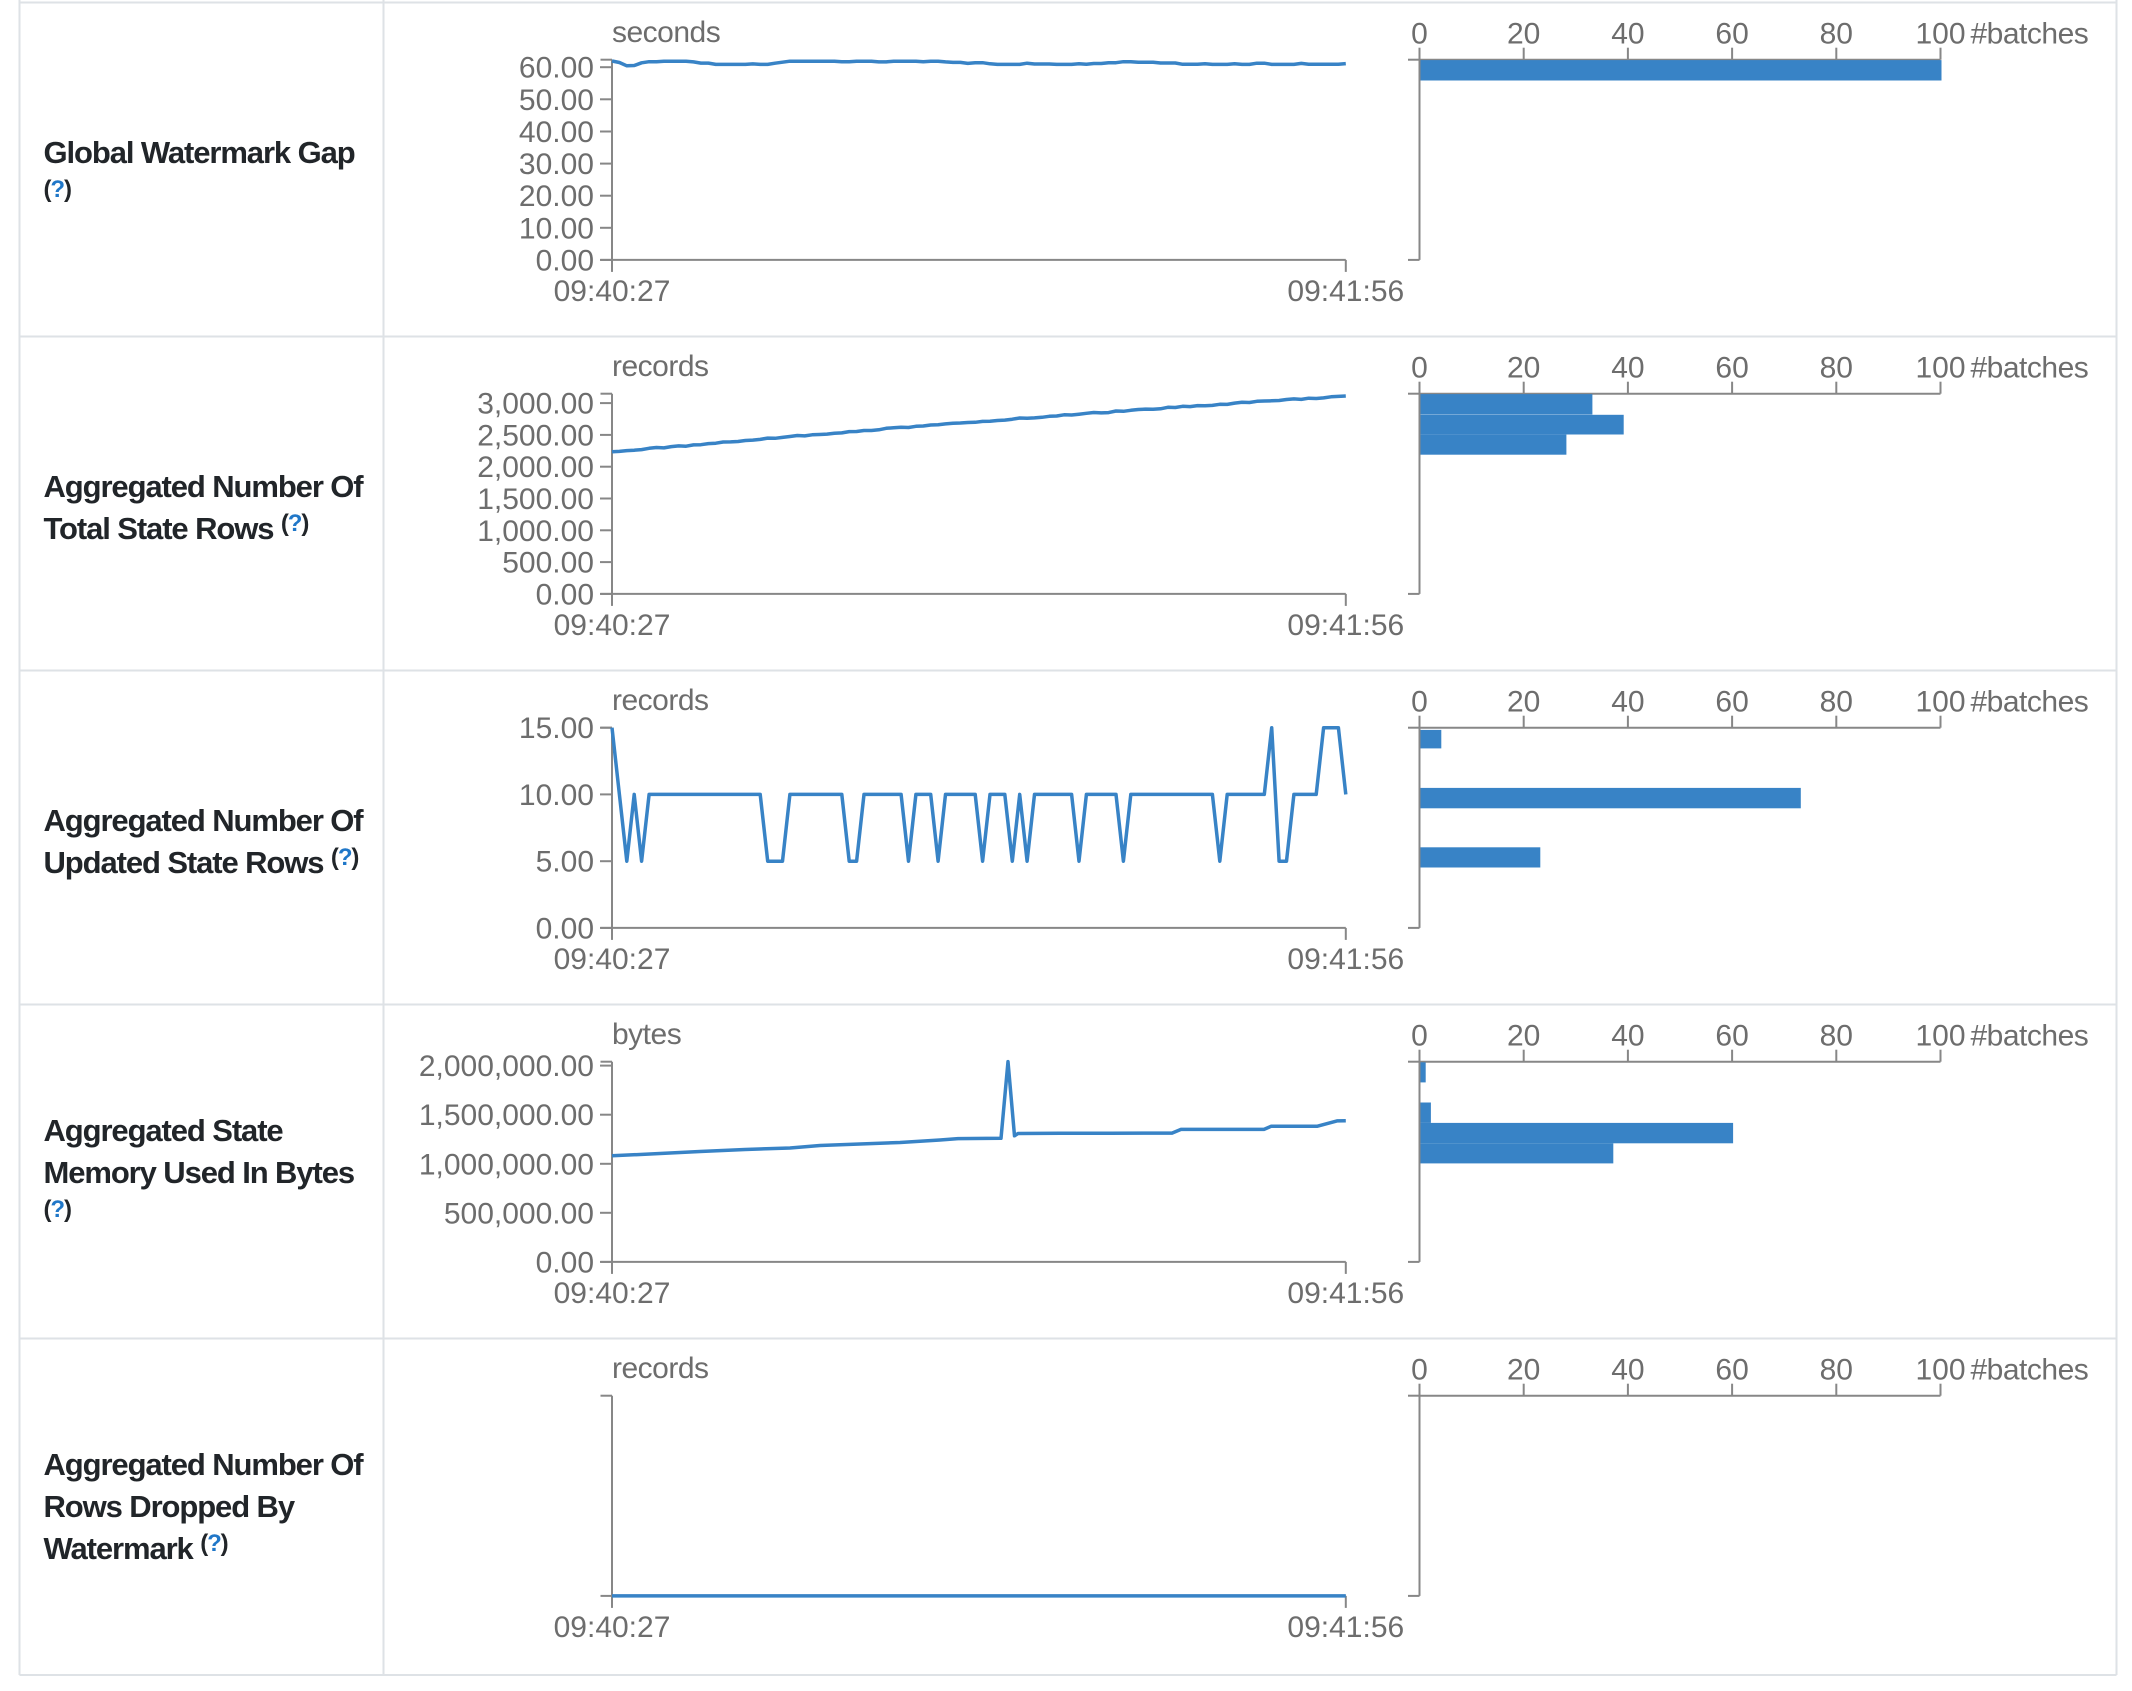 This screenshot has height=1691, width=2132. Describe the element at coordinates (170, 1506) in the screenshot. I see `svg-text: Rows Dropped By` at that location.